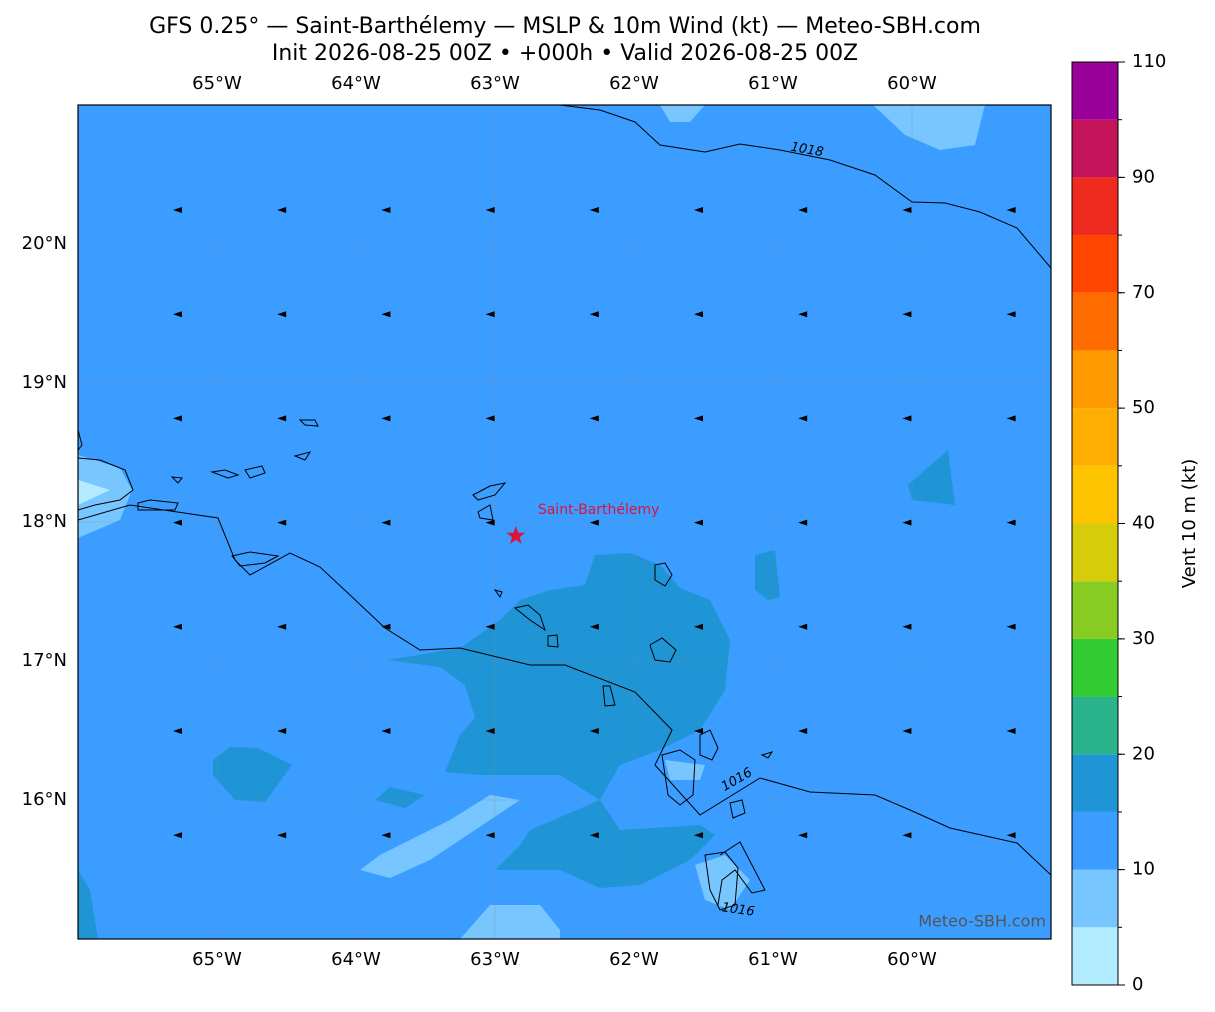 Image resolution: width=1215 pixels, height=1012 pixels. What do you see at coordinates (44, 243) in the screenshot?
I see `lat-label: 20°N` at bounding box center [44, 243].